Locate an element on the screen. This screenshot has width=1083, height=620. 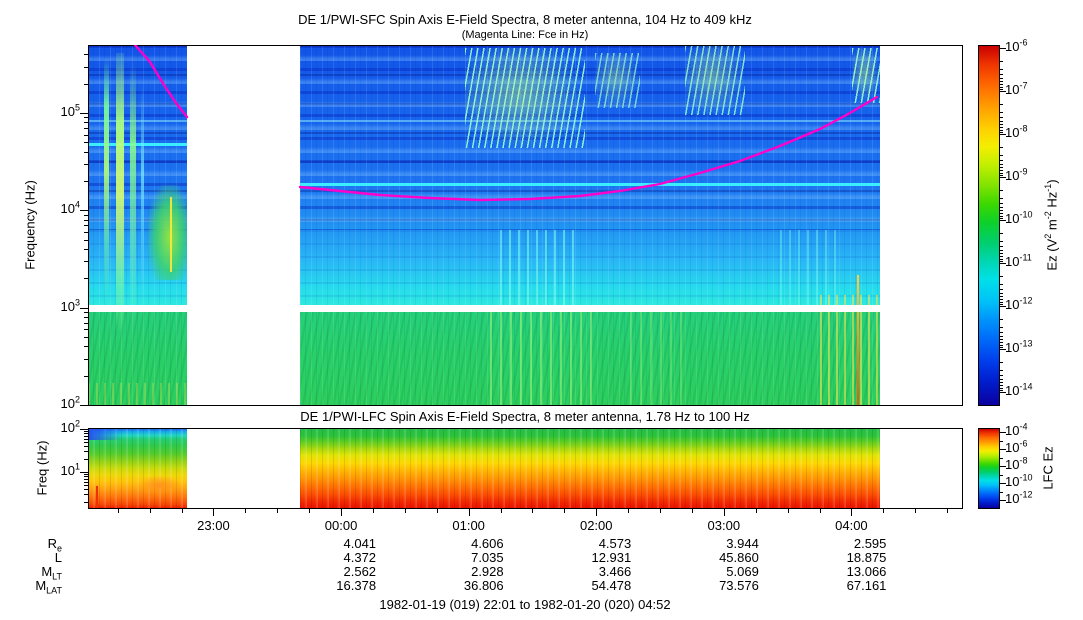
ephemeris-value: 4.372 is located at coordinates (360, 557).